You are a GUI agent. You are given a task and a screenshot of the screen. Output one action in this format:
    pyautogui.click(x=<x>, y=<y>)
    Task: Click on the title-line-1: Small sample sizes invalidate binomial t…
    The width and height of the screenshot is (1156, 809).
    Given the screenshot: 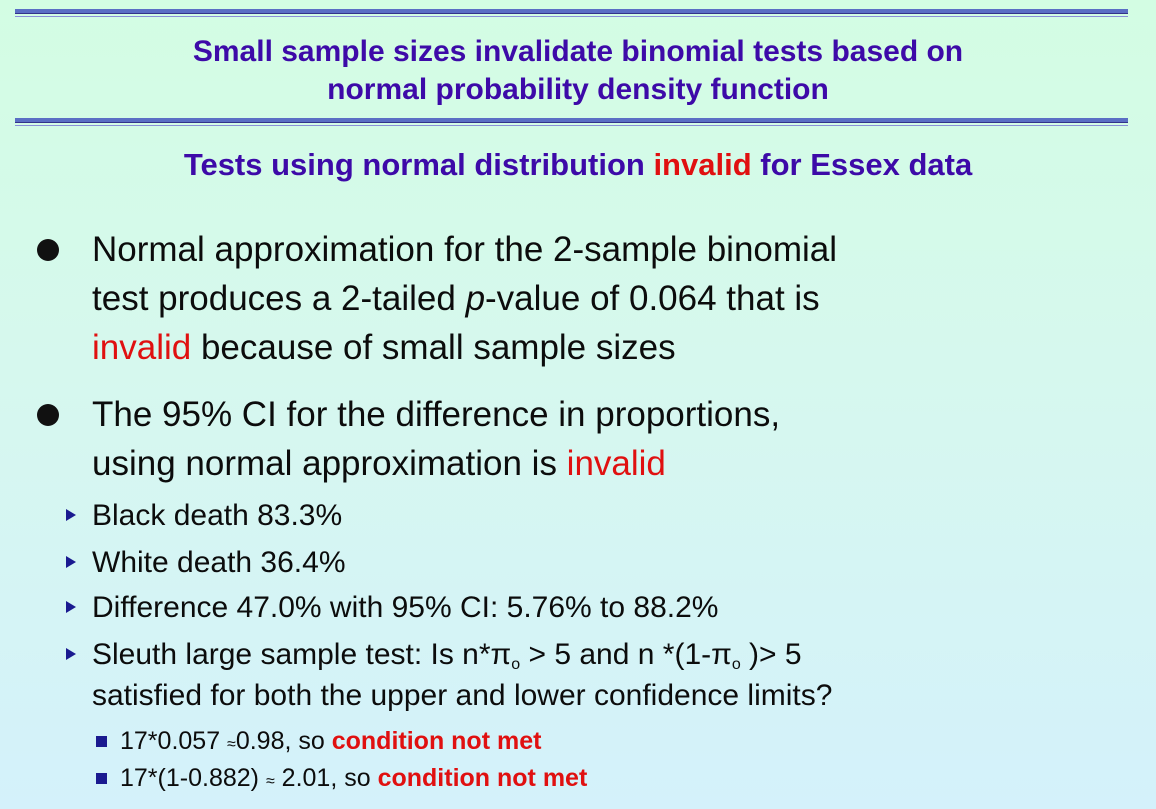 What is the action you would take?
    pyautogui.click(x=578, y=51)
    